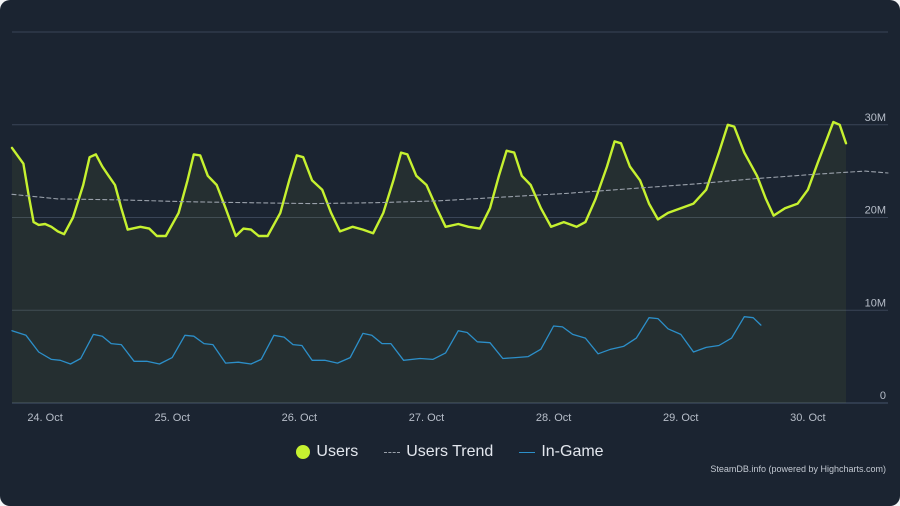 Image resolution: width=900 pixels, height=506 pixels. What do you see at coordinates (553, 418) in the screenshot?
I see `x-tick-label: 28. Oct` at bounding box center [553, 418].